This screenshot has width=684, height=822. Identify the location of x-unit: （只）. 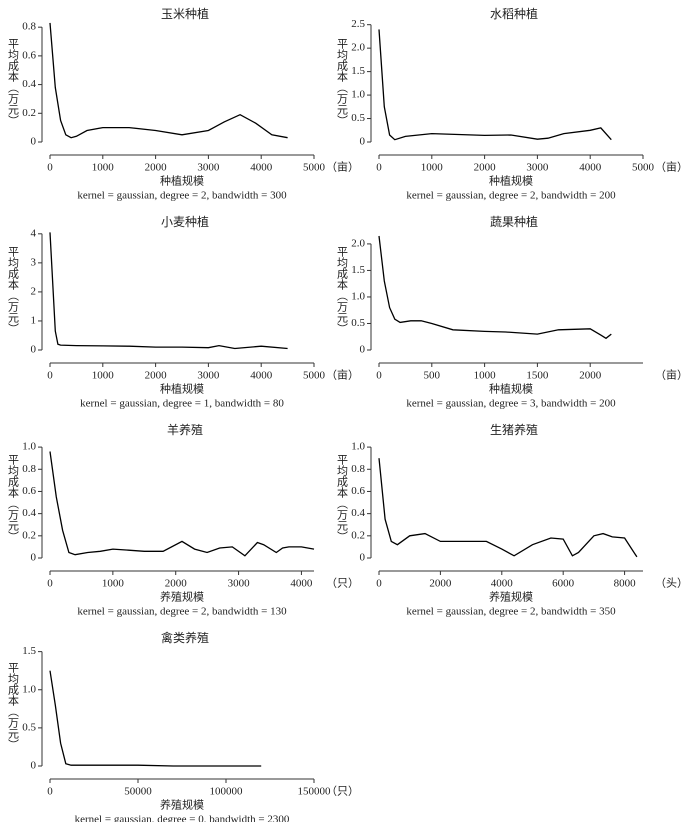
(342, 791).